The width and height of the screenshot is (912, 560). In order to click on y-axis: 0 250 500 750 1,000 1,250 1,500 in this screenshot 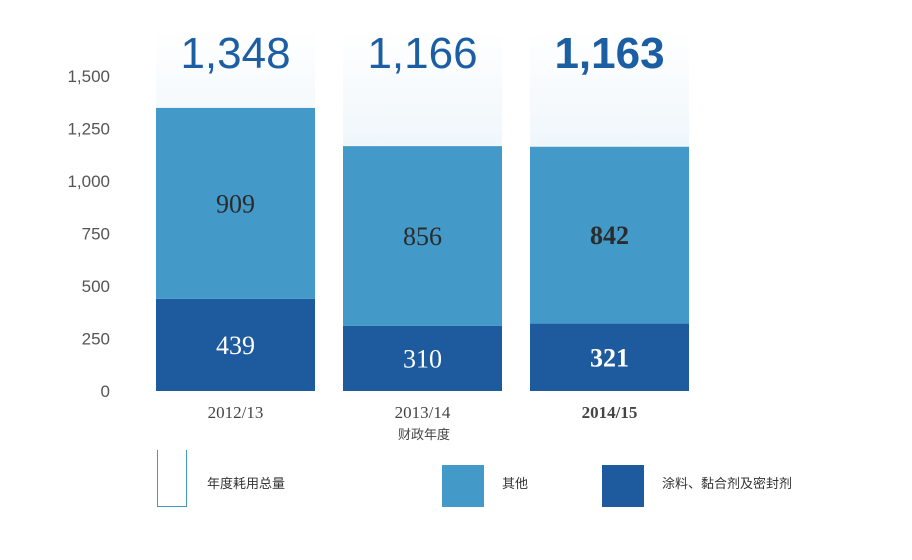, I will do `click(88, 234)`.